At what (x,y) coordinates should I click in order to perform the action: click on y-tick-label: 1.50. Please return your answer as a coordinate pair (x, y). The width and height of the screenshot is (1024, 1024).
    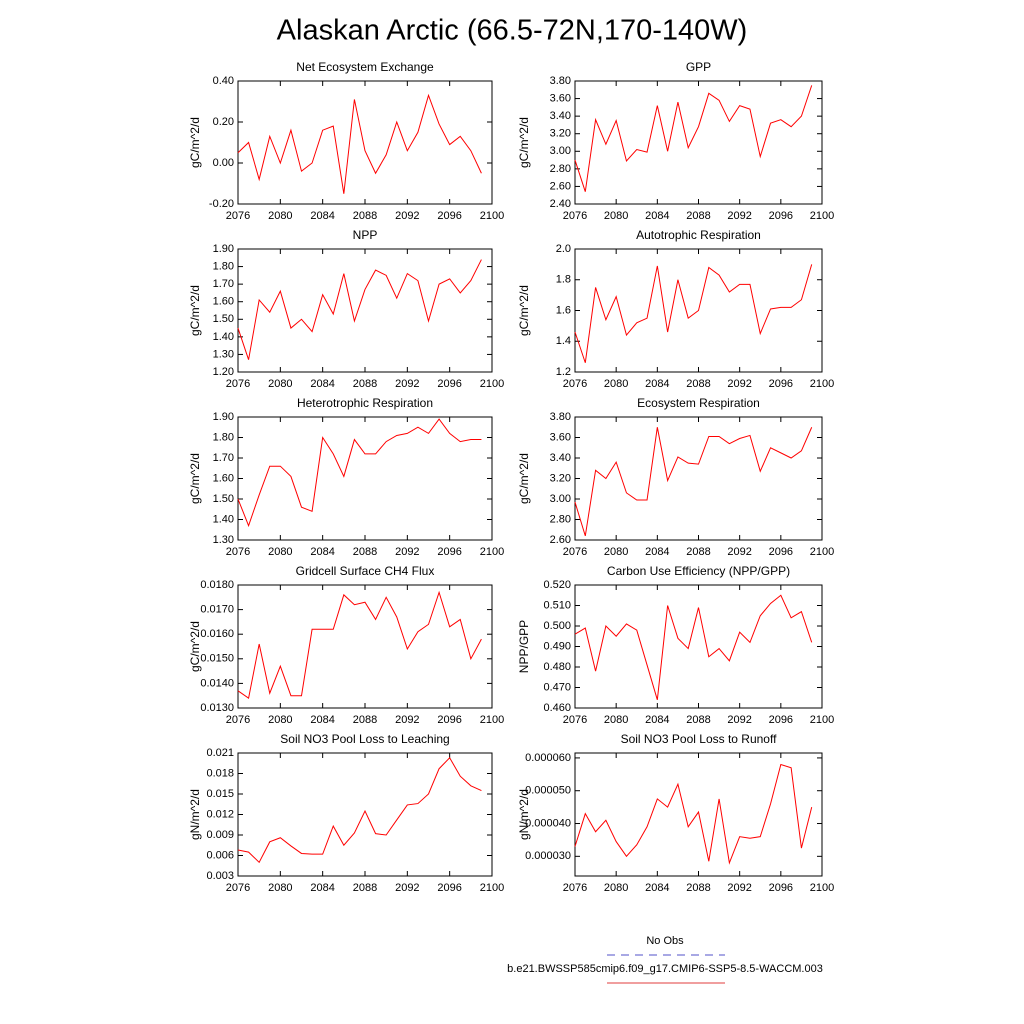
    Looking at the image, I should click on (223, 499).